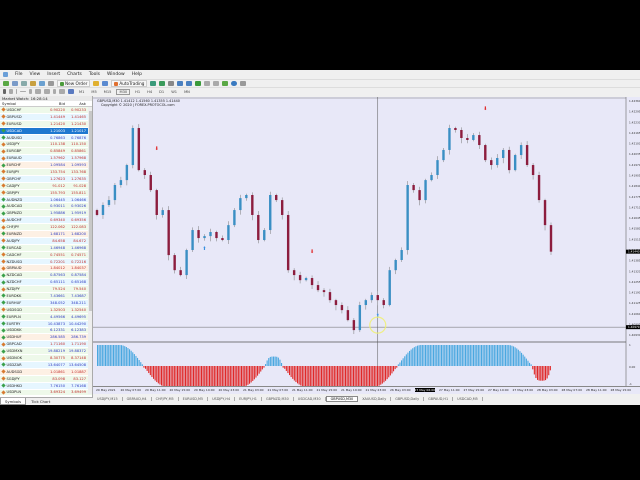  Describe the element at coordinates (162, 83) in the screenshot. I see `candlestick-icon` at that location.